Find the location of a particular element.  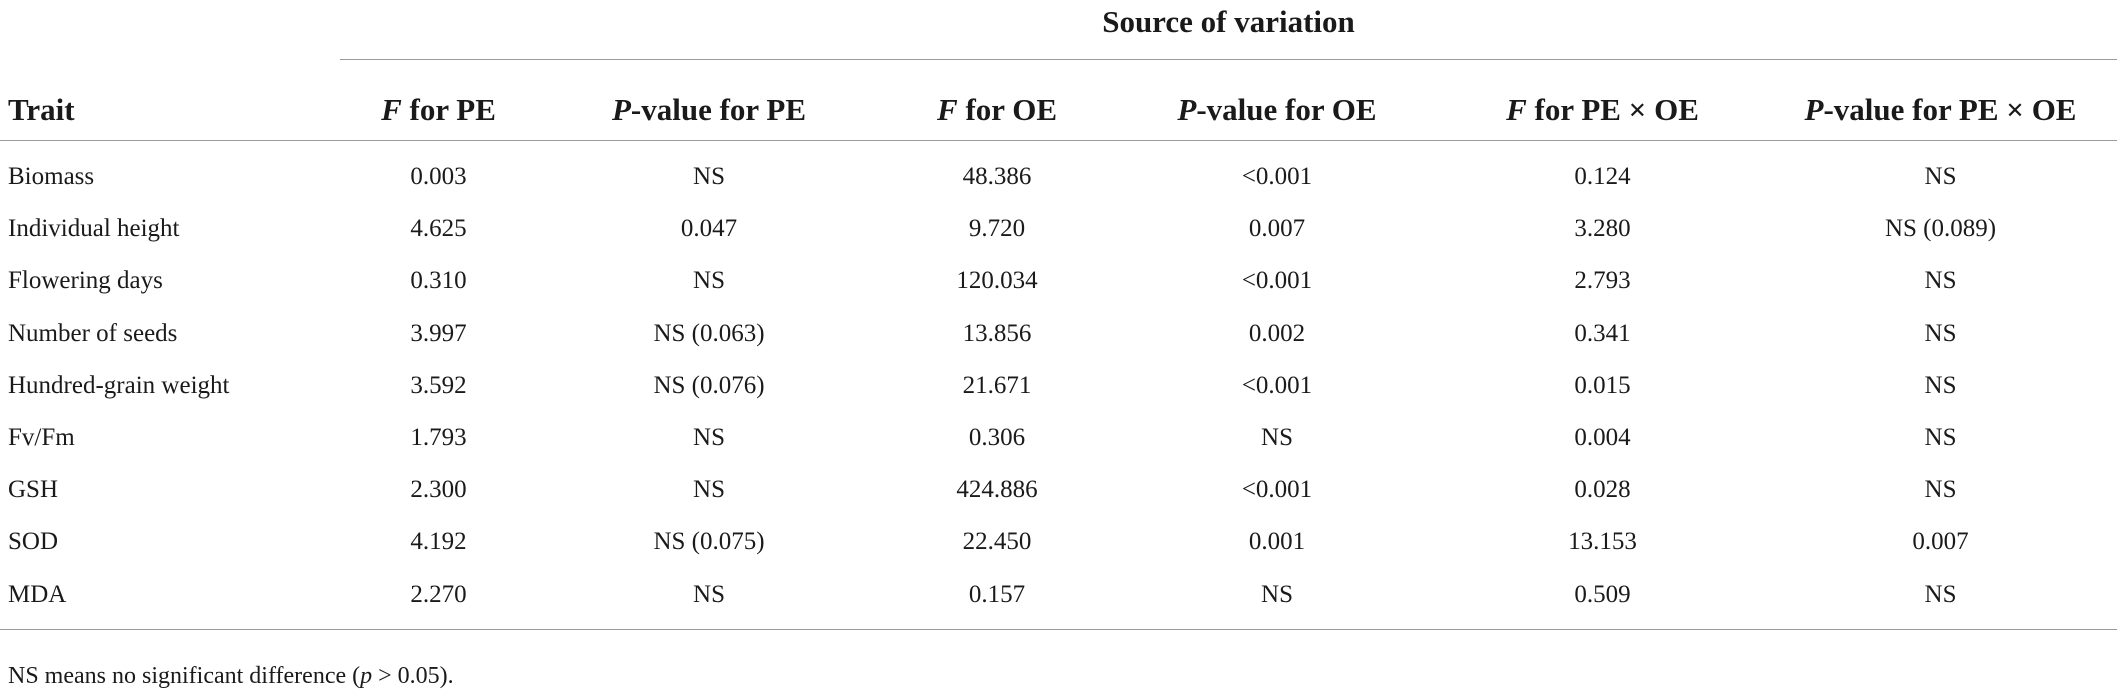

cell-f-oe: 120.034 is located at coordinates (997, 281).